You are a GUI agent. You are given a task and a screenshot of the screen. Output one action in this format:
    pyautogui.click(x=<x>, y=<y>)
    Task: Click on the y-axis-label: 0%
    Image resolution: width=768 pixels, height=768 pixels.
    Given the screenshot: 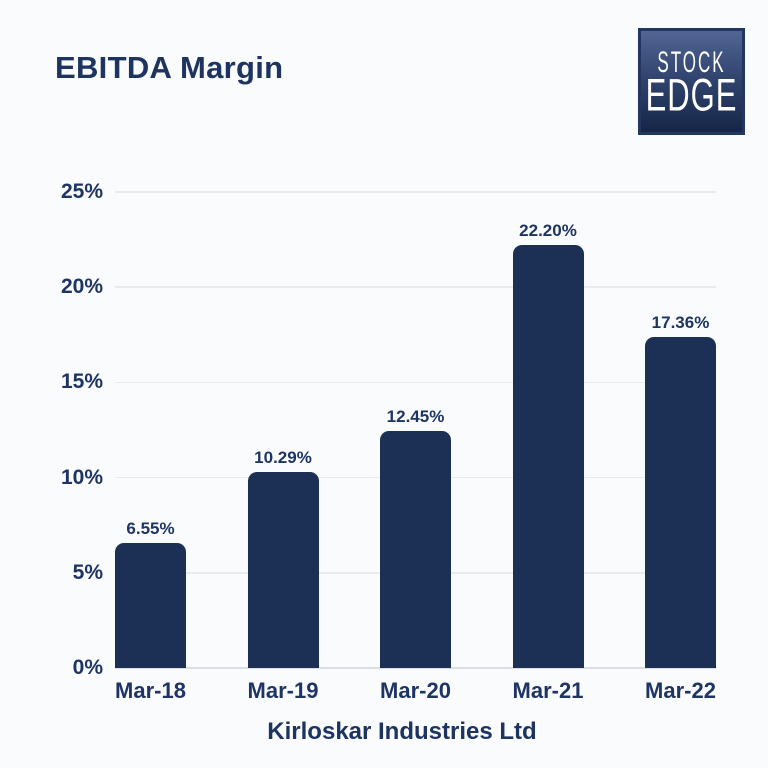 What is the action you would take?
    pyautogui.click(x=87, y=667)
    